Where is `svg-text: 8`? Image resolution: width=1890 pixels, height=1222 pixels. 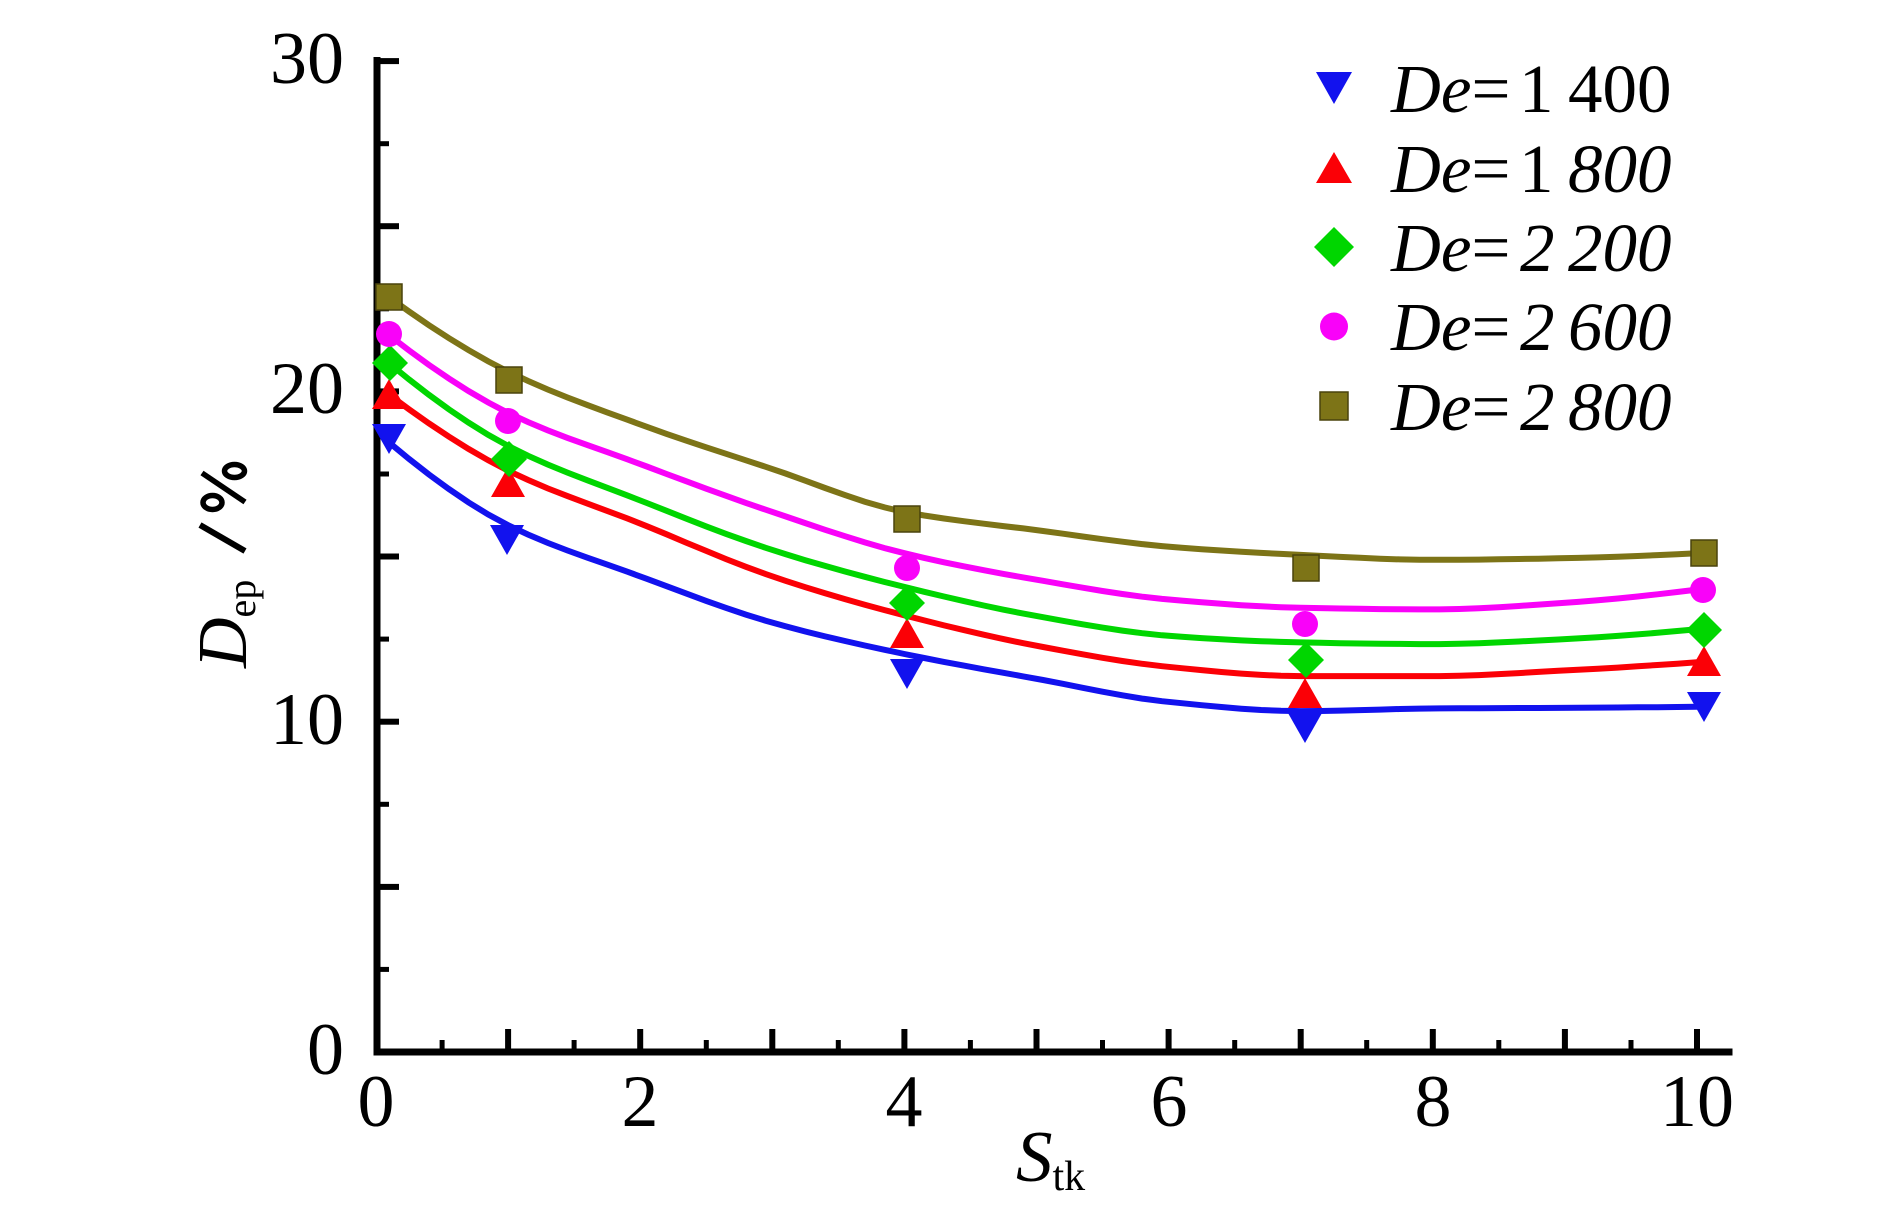
svg-text: 8 is located at coordinates (1433, 1102).